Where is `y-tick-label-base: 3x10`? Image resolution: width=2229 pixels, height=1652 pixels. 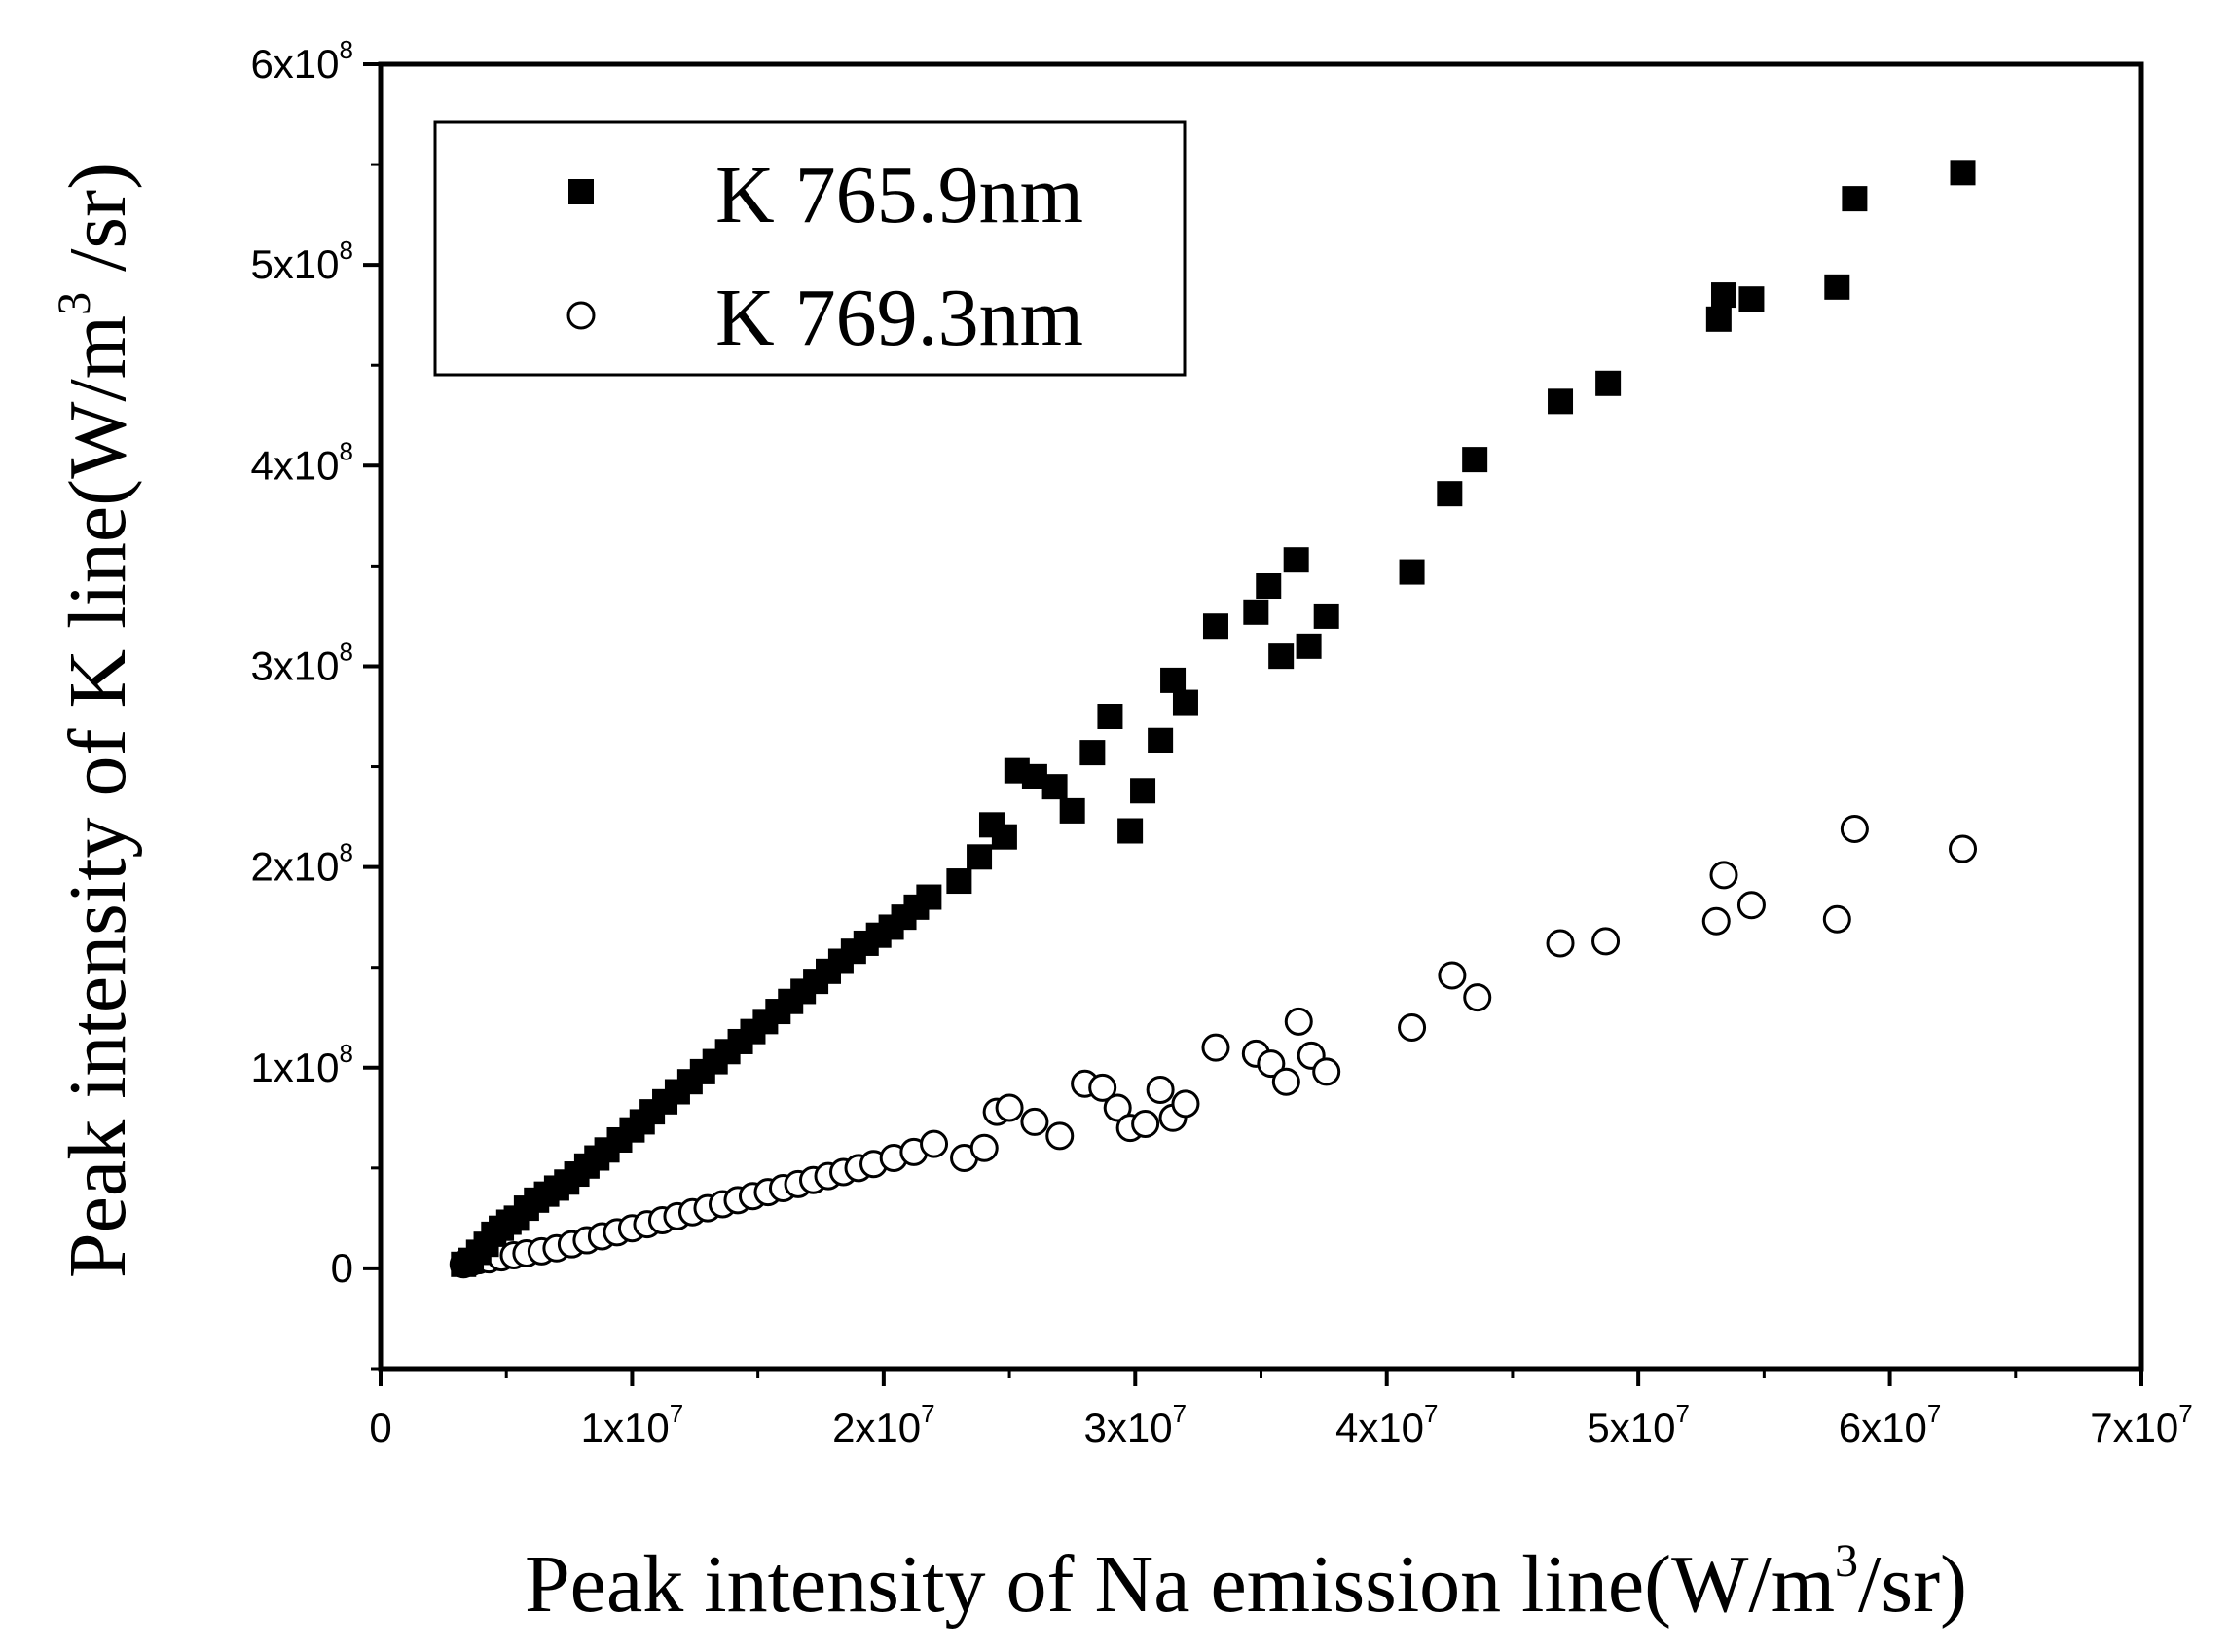
y-tick-label-base: 3x10 is located at coordinates (294, 665).